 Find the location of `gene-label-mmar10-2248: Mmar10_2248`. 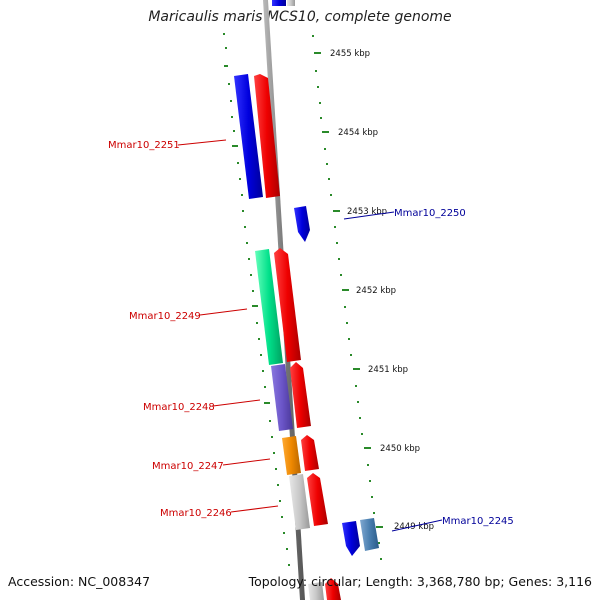

gene-label-mmar10-2248: Mmar10_2248 is located at coordinates (179, 407).